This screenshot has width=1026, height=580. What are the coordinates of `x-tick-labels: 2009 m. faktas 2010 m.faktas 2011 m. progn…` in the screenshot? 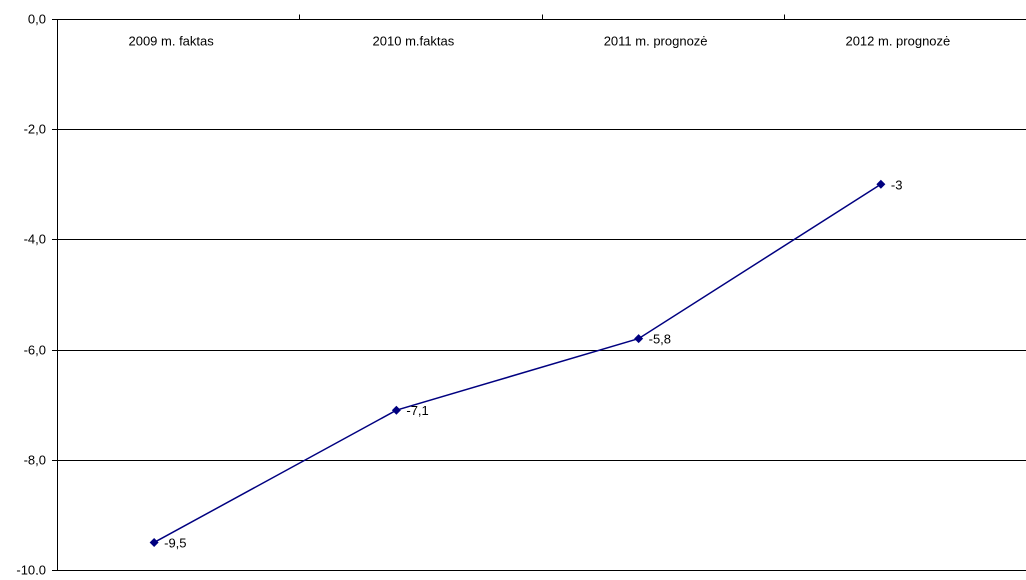 It's located at (539, 41).